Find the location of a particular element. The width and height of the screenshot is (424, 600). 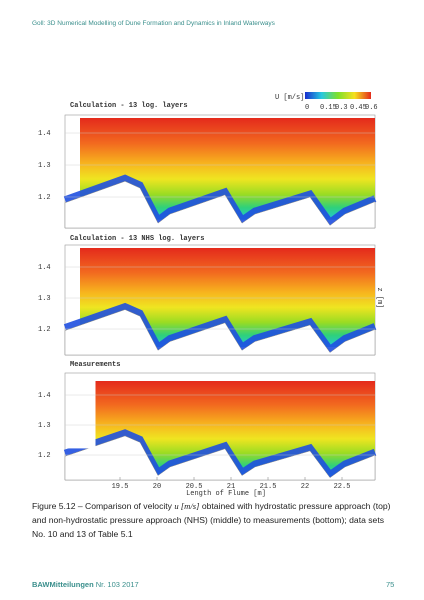

issue: Nr. 103 2017 is located at coordinates (117, 584).